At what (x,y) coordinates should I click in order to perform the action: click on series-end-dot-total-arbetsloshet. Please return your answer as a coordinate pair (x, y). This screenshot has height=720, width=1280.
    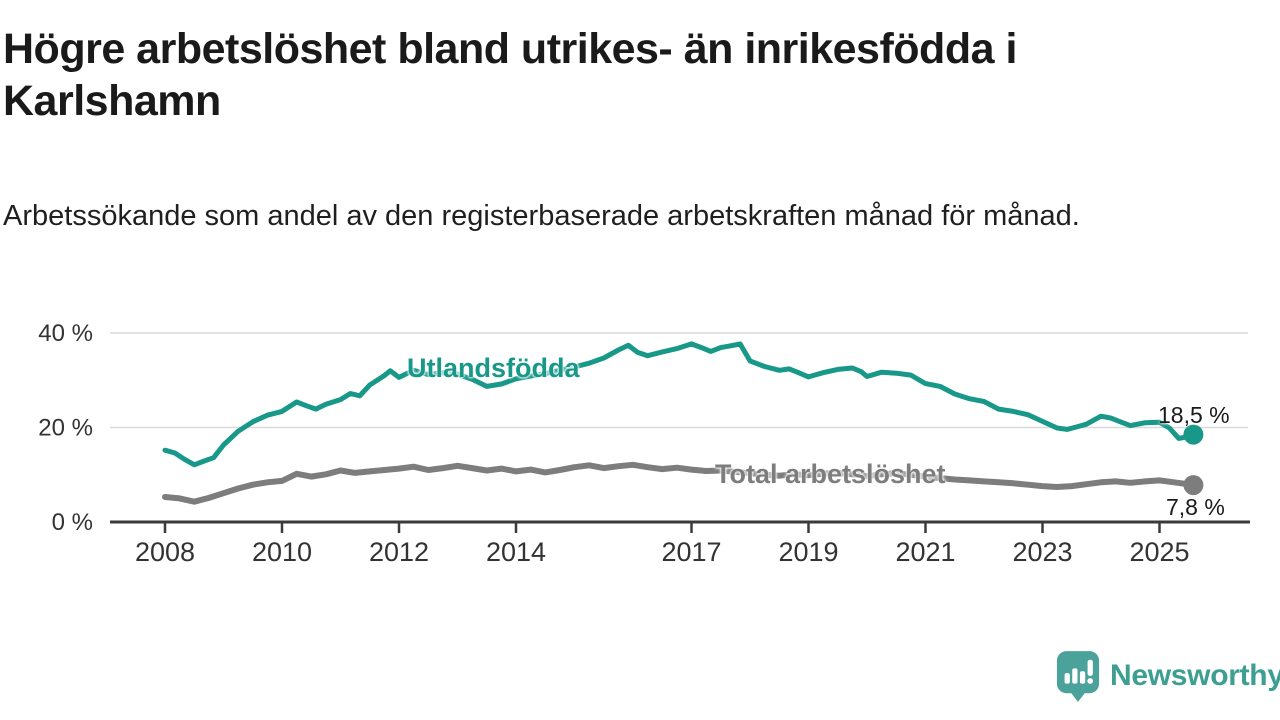
    Looking at the image, I should click on (1193, 485).